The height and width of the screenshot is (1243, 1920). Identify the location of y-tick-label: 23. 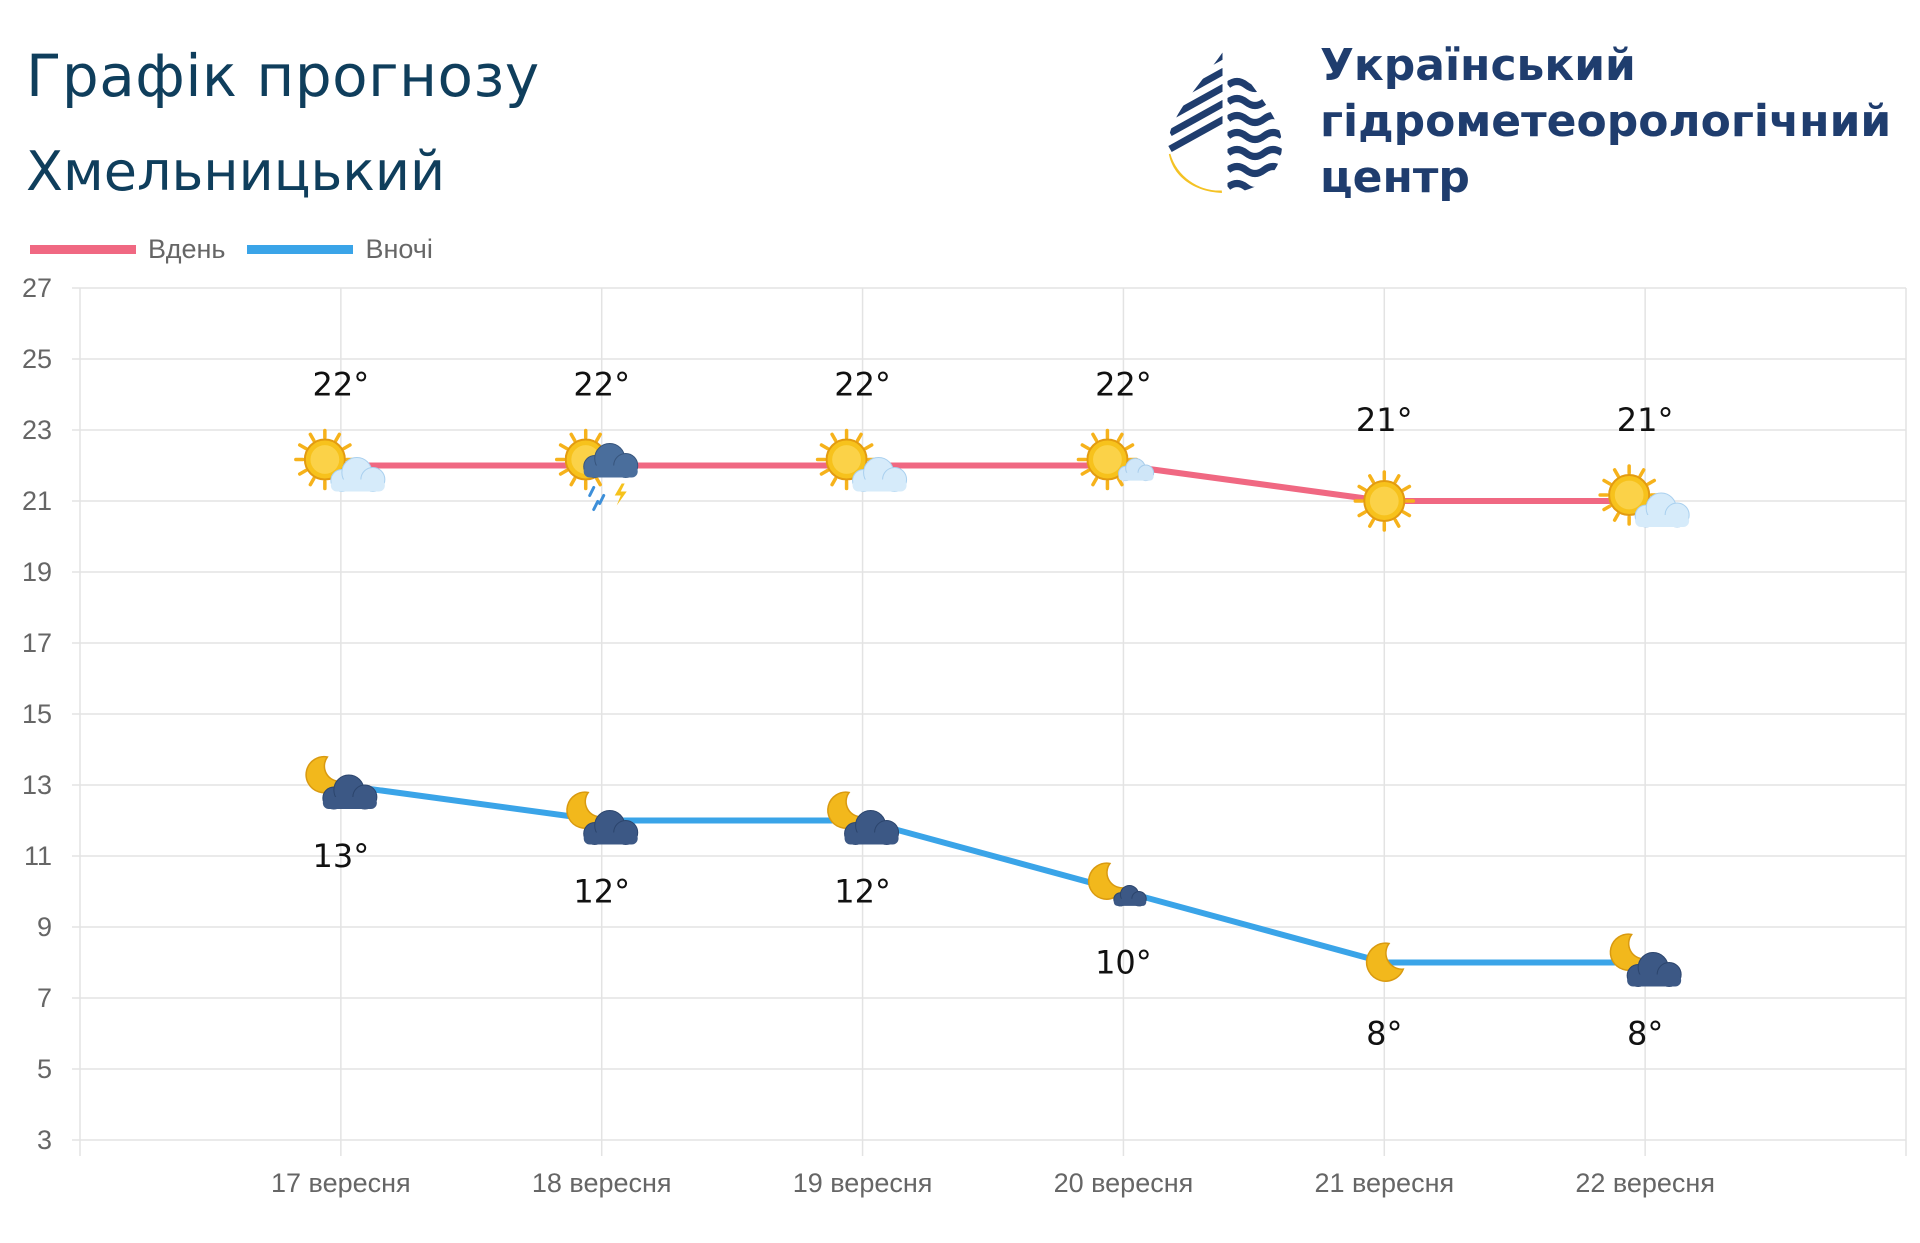
(37, 430).